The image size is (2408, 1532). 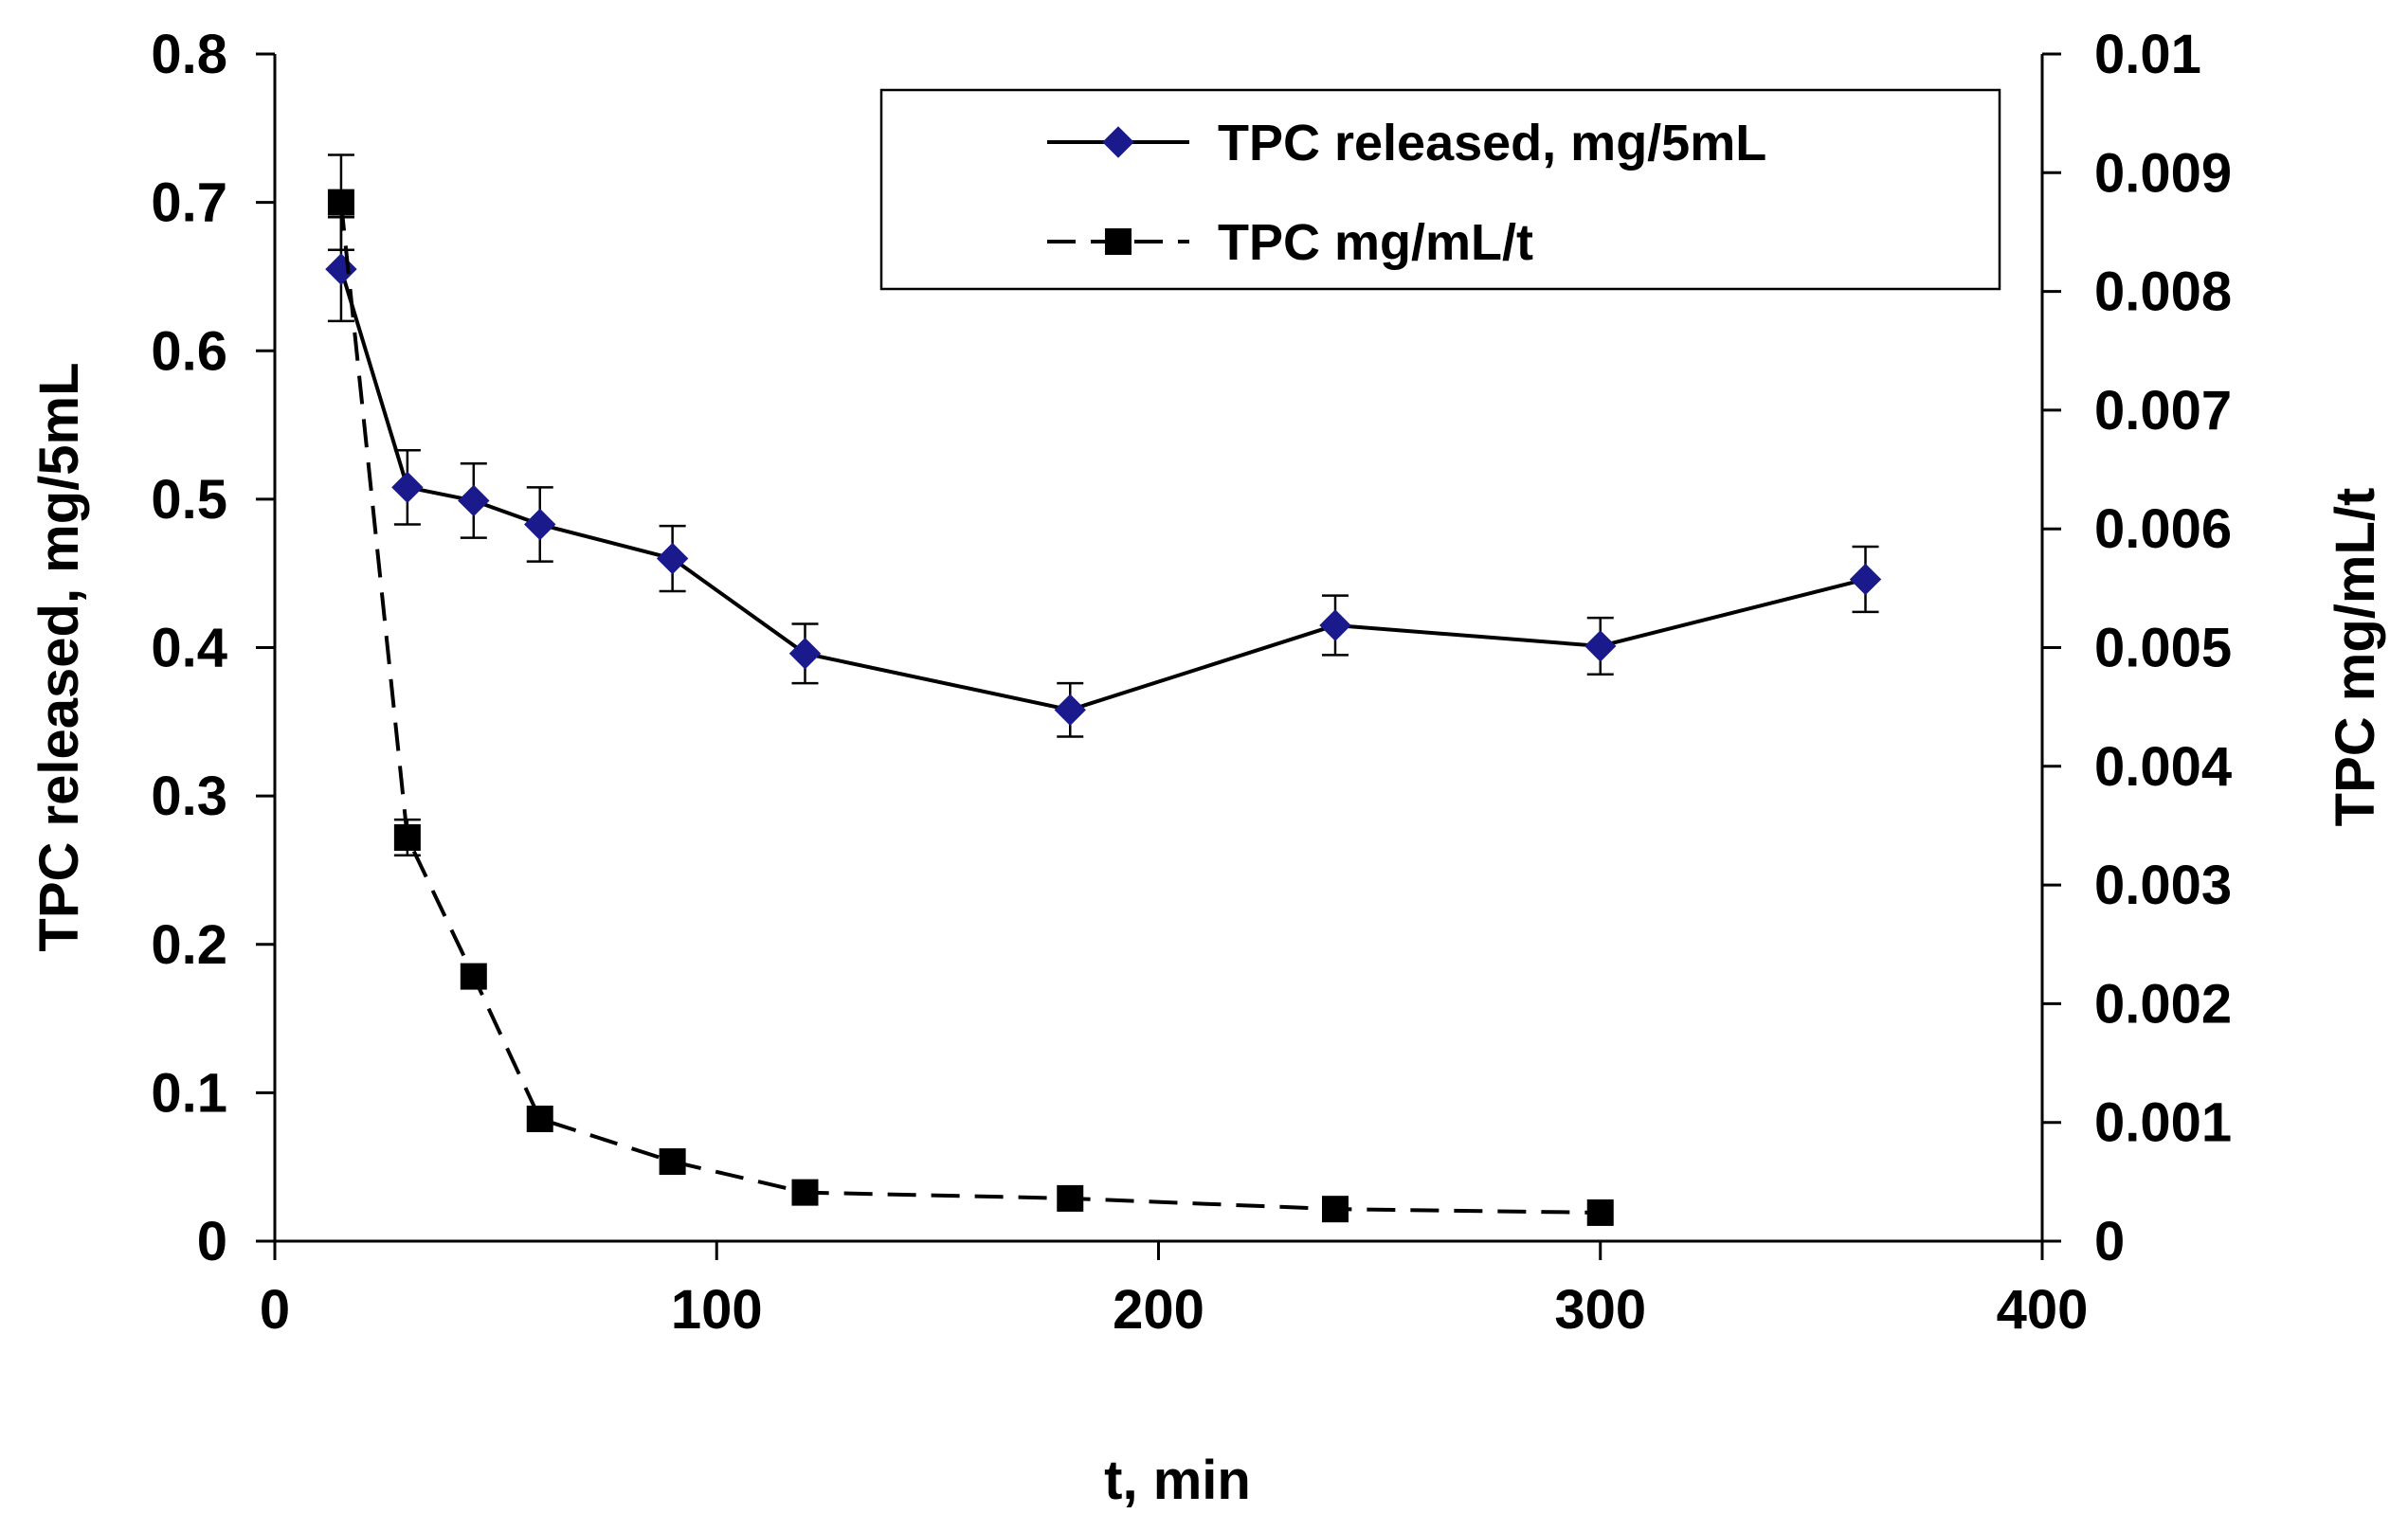 I want to click on y-right-tick-label: 0.001, so click(x=2163, y=1123).